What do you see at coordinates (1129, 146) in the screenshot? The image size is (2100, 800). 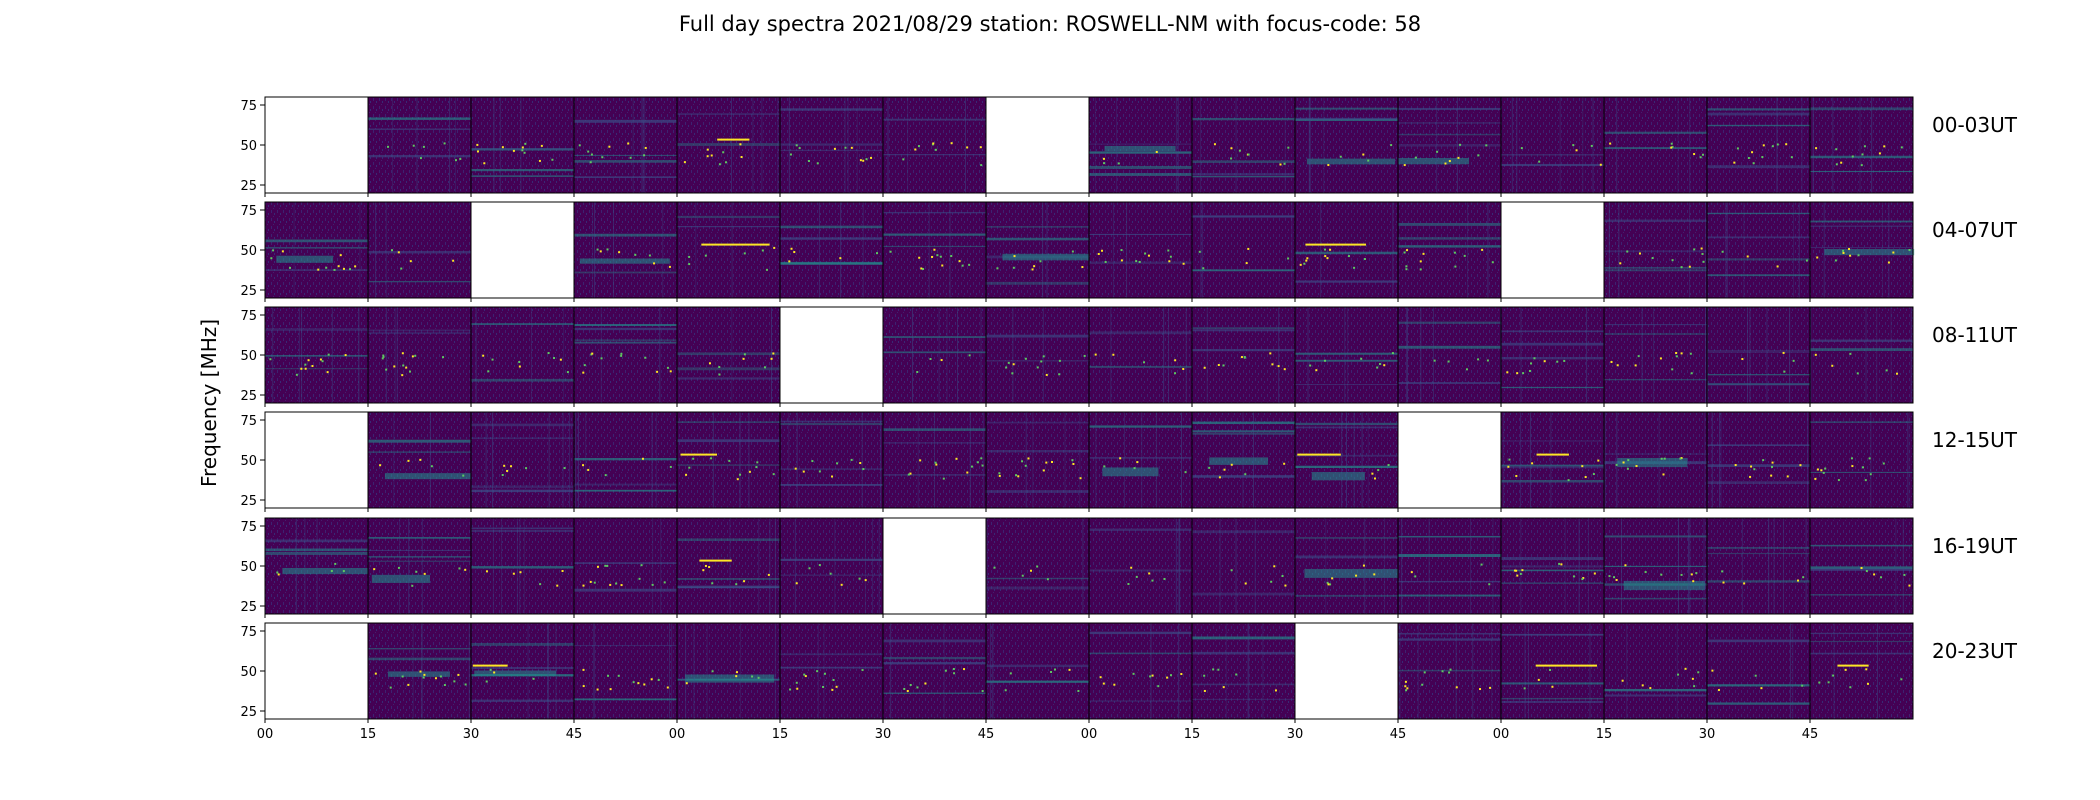 I see `spectra-row: 25 50 75 00-03UT` at bounding box center [1129, 146].